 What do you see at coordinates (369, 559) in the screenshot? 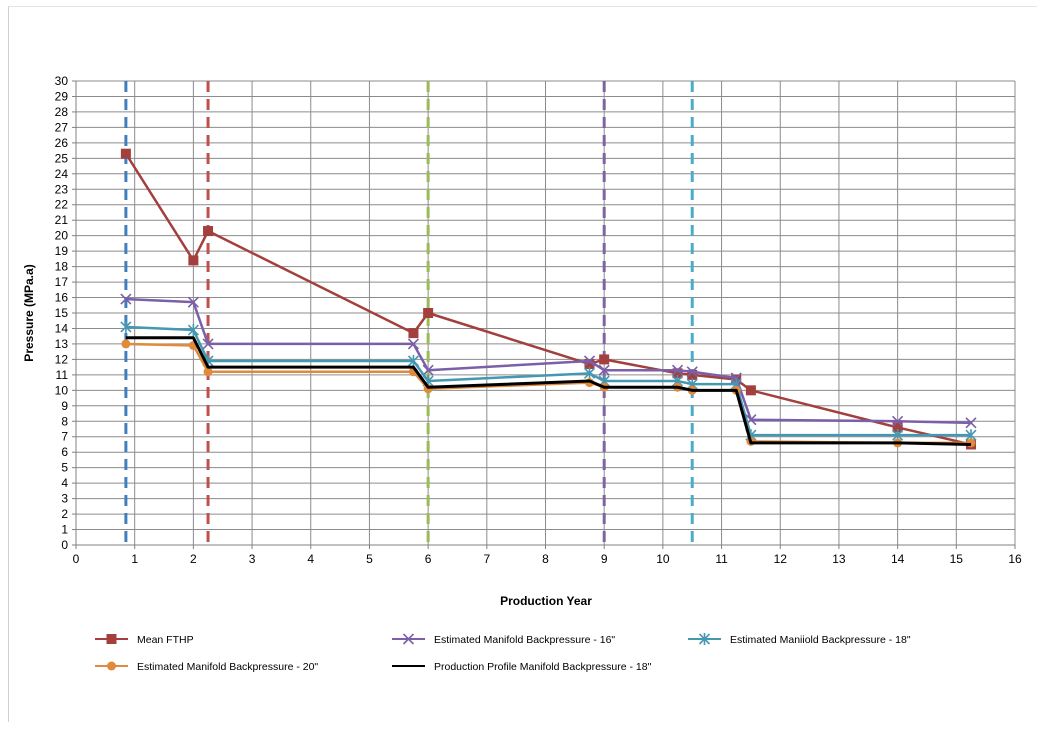
I see `x-tick-label: 5` at bounding box center [369, 559].